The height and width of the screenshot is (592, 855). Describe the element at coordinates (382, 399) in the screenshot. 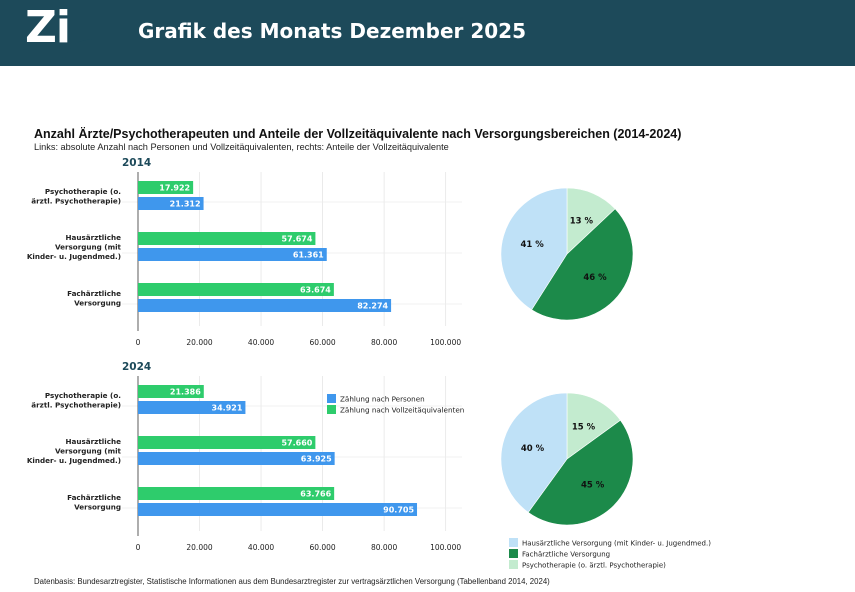

I see `legend-label: Zählung nach Personen` at that location.